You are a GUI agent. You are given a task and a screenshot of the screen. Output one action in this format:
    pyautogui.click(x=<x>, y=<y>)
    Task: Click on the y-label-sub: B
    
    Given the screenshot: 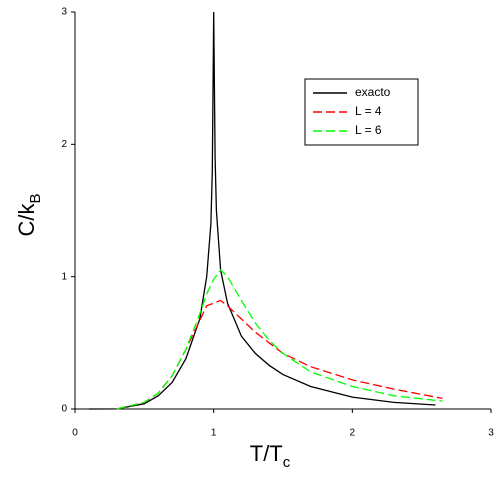 What is the action you would take?
    pyautogui.click(x=35, y=198)
    